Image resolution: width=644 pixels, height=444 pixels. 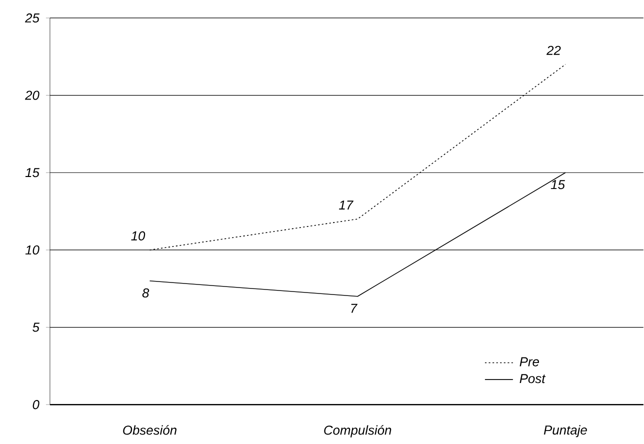 I want to click on legend-label: Post, so click(x=533, y=379).